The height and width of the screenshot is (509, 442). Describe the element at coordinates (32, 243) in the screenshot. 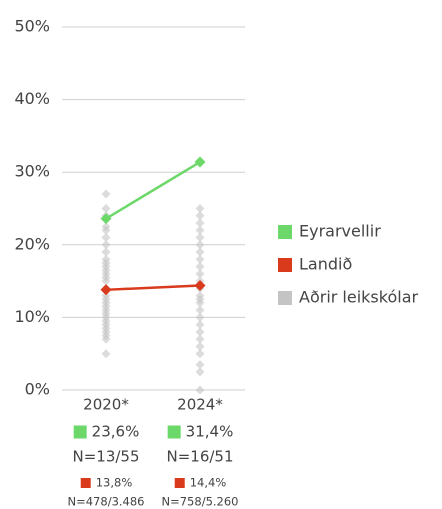

I see `y-tick-label: 20%` at that location.